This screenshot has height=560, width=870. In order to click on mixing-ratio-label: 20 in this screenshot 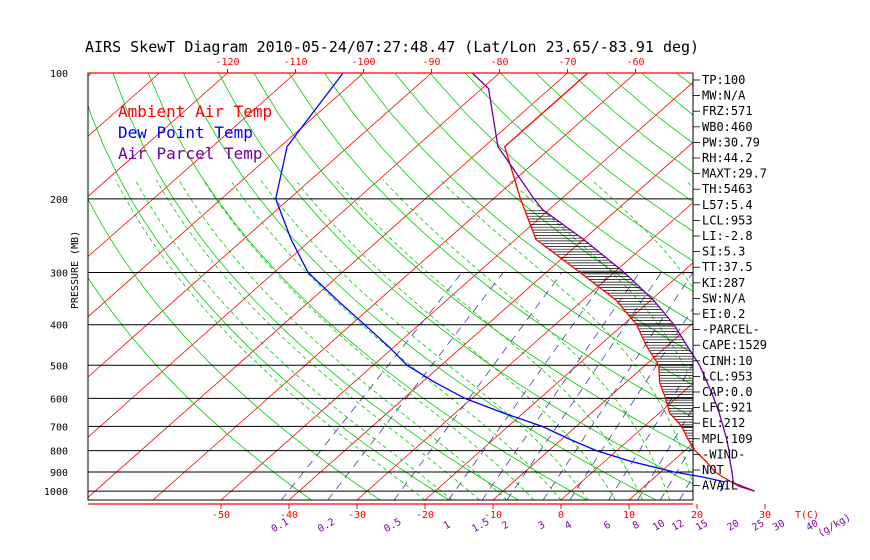, I will do `click(733, 526)`.